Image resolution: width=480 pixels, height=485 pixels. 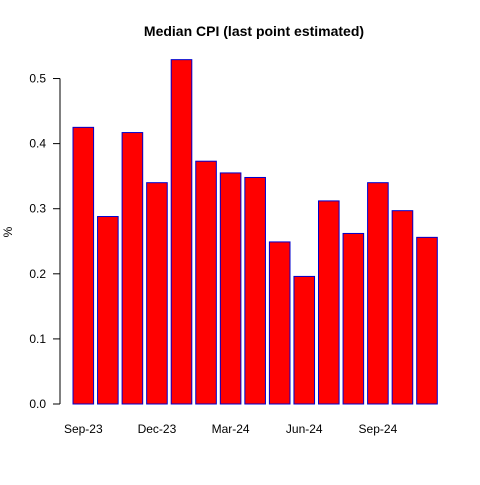 I want to click on x-tick-label: Dec-23, so click(x=157, y=429).